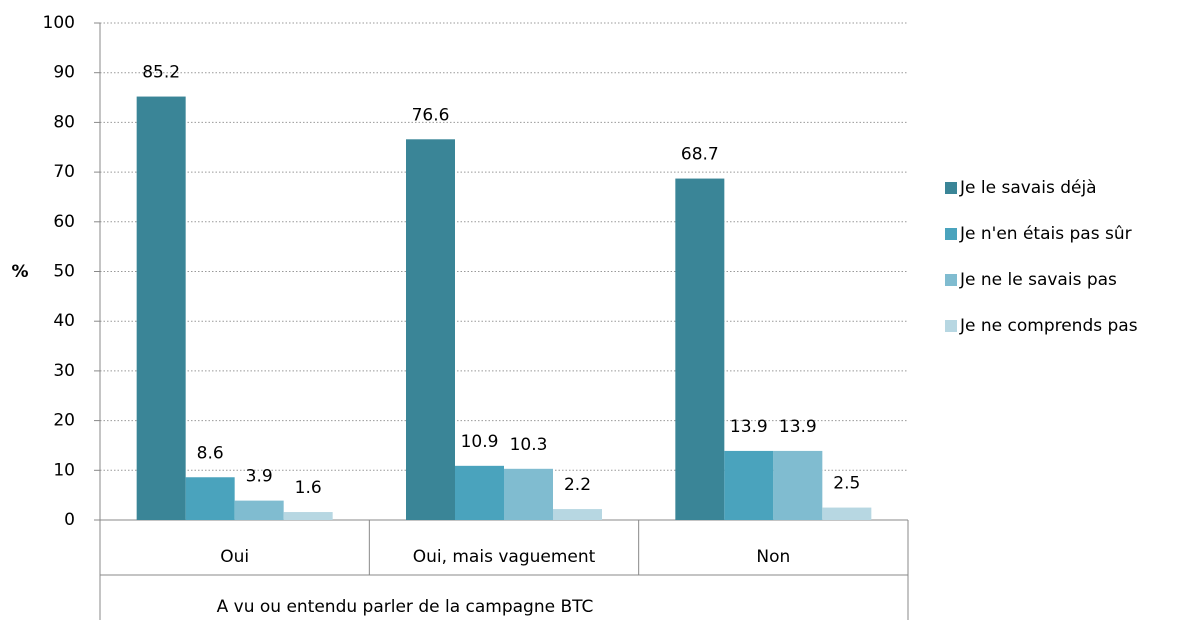 The height and width of the screenshot is (620, 1180). What do you see at coordinates (504, 557) in the screenshot?
I see `x-tick-label: Oui, mais vaguement` at bounding box center [504, 557].